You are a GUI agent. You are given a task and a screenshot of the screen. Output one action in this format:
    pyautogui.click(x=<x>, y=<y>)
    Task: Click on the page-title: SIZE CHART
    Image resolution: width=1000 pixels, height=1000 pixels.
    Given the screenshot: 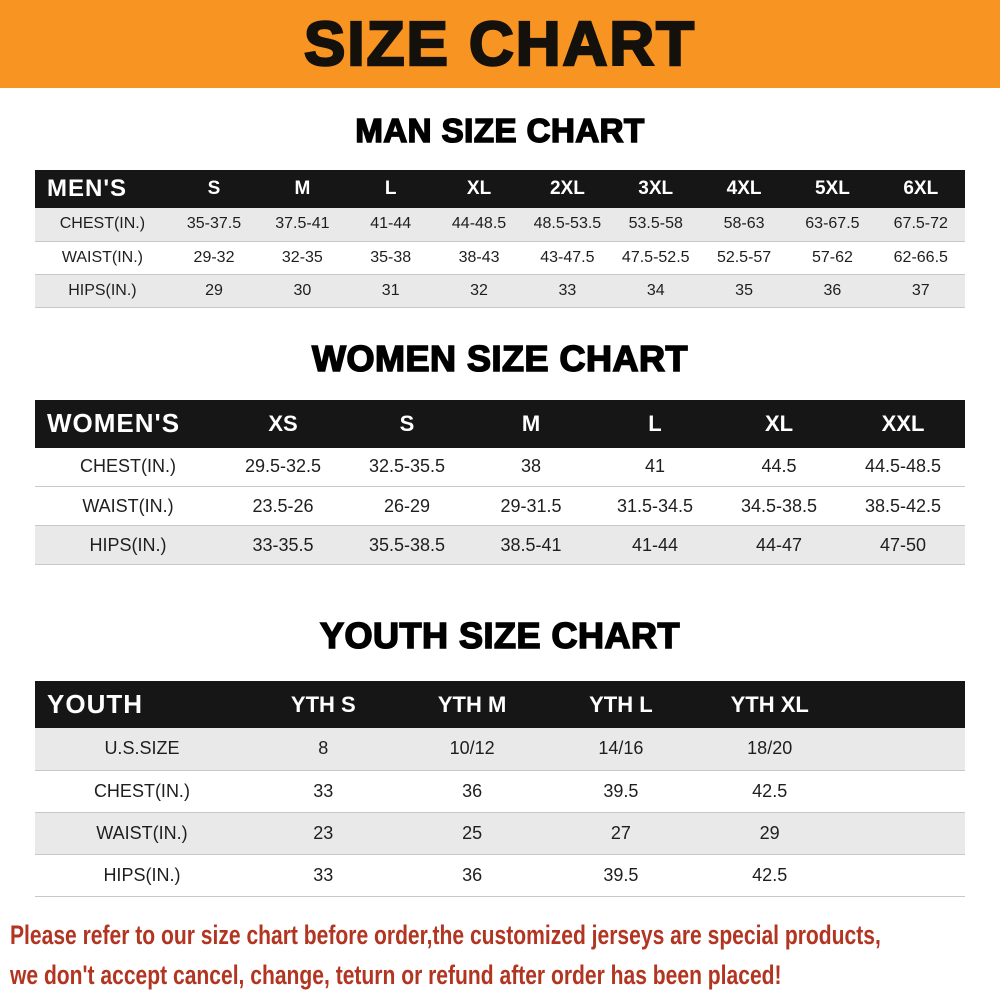 What is the action you would take?
    pyautogui.click(x=499, y=44)
    